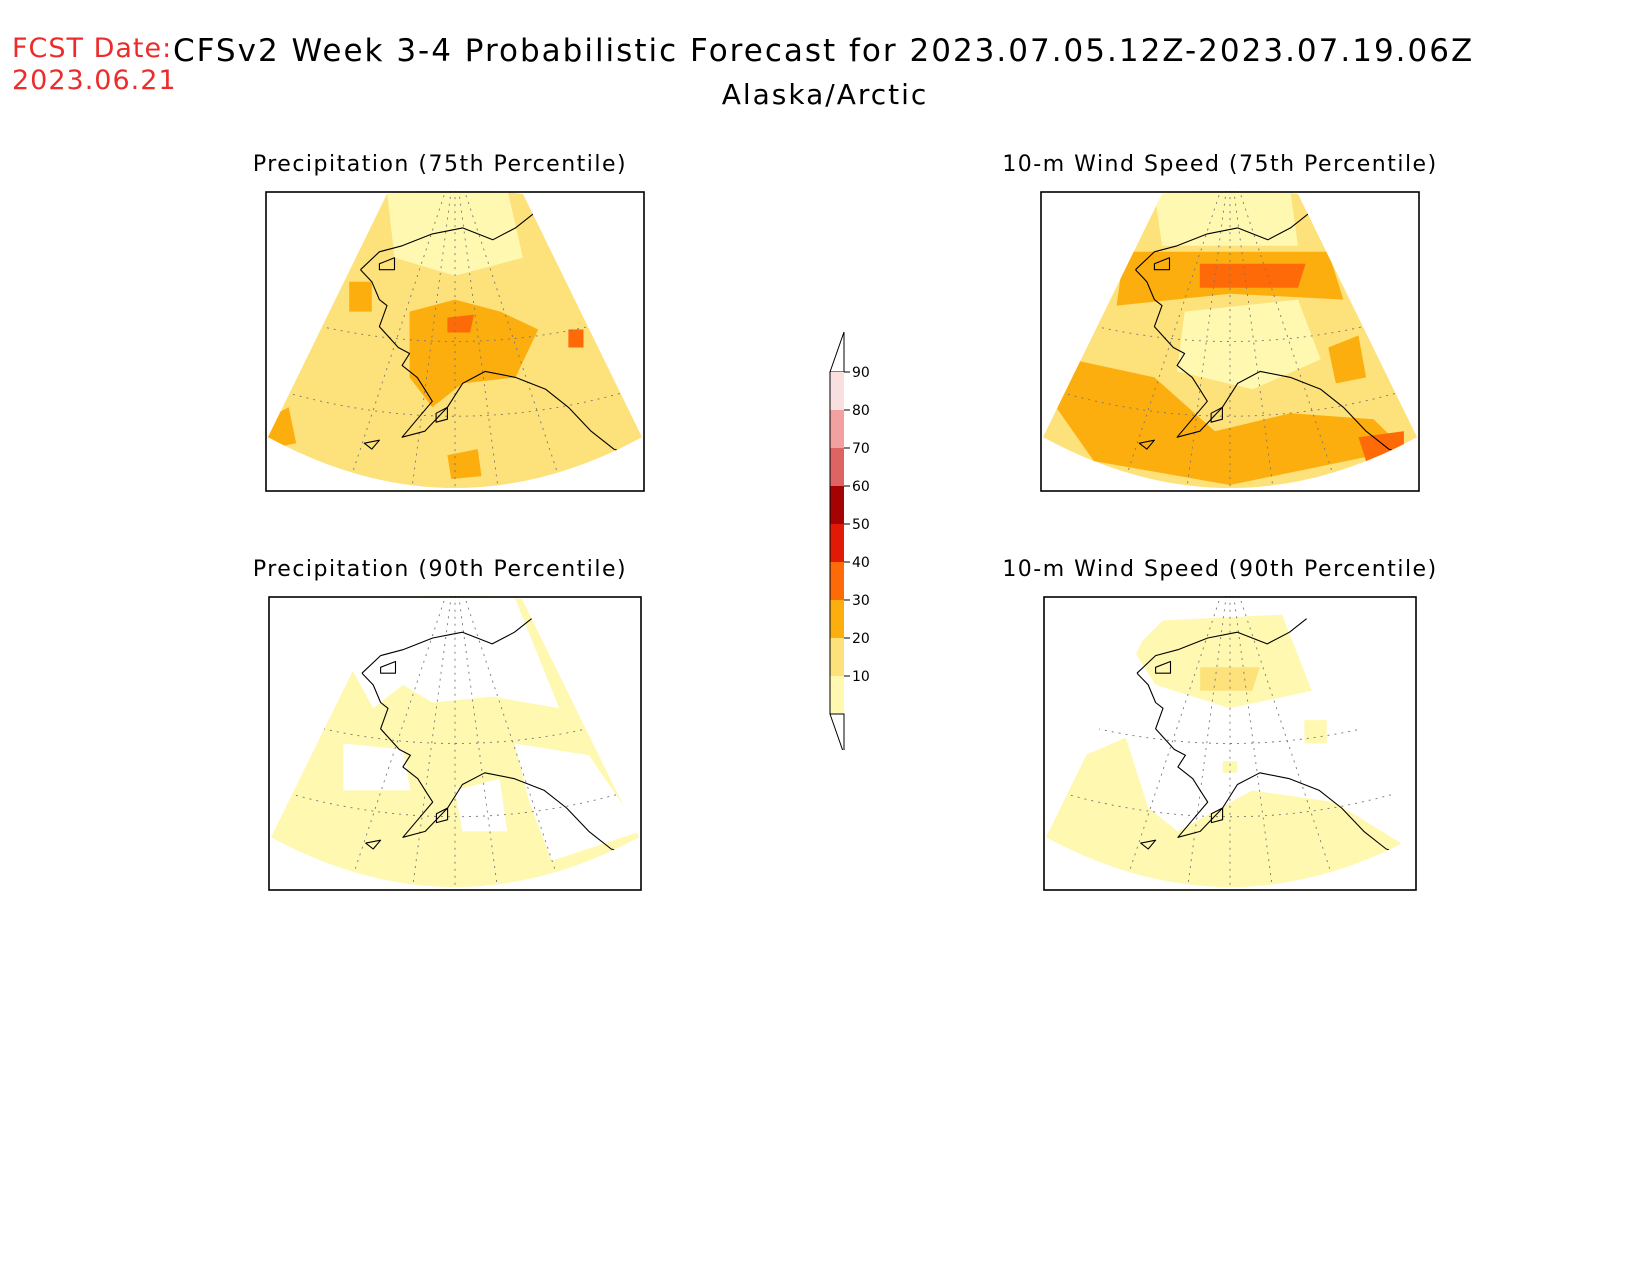 The image size is (1650, 1275). What do you see at coordinates (861, 487) in the screenshot?
I see `colorbar-tick-label: 60` at bounding box center [861, 487].